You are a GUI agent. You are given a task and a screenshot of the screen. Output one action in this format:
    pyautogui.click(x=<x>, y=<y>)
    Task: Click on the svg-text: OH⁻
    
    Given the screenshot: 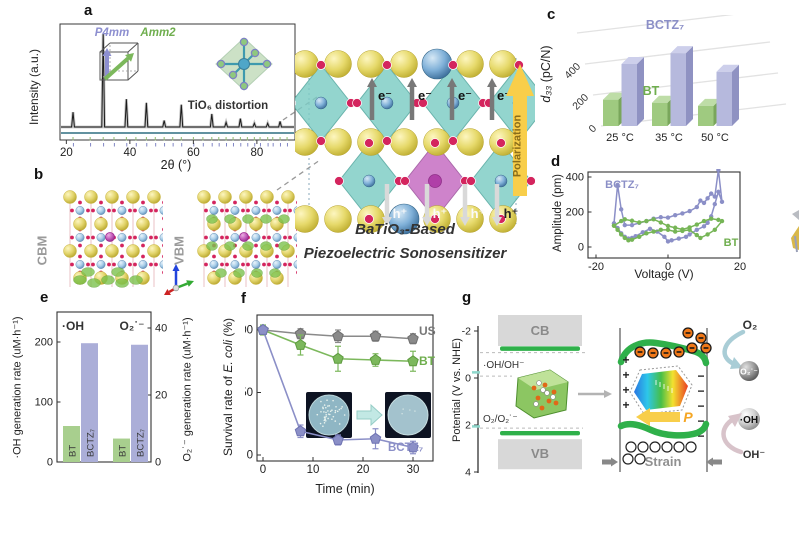 What is the action you would take?
    pyautogui.click(x=754, y=455)
    